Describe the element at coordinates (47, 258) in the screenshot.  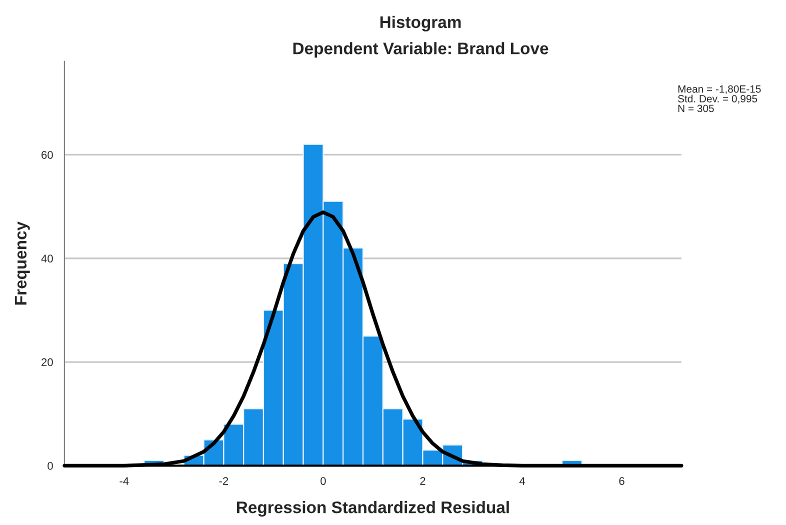
I see `y-tick-label: 40` at that location.